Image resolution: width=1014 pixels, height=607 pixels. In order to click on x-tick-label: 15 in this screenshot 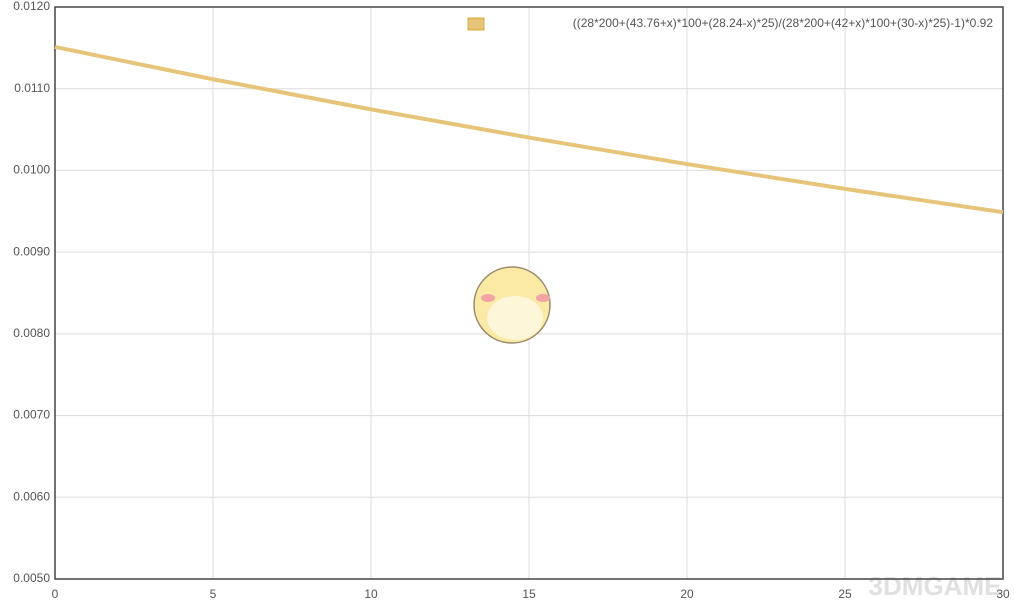, I will do `click(529, 594)`.